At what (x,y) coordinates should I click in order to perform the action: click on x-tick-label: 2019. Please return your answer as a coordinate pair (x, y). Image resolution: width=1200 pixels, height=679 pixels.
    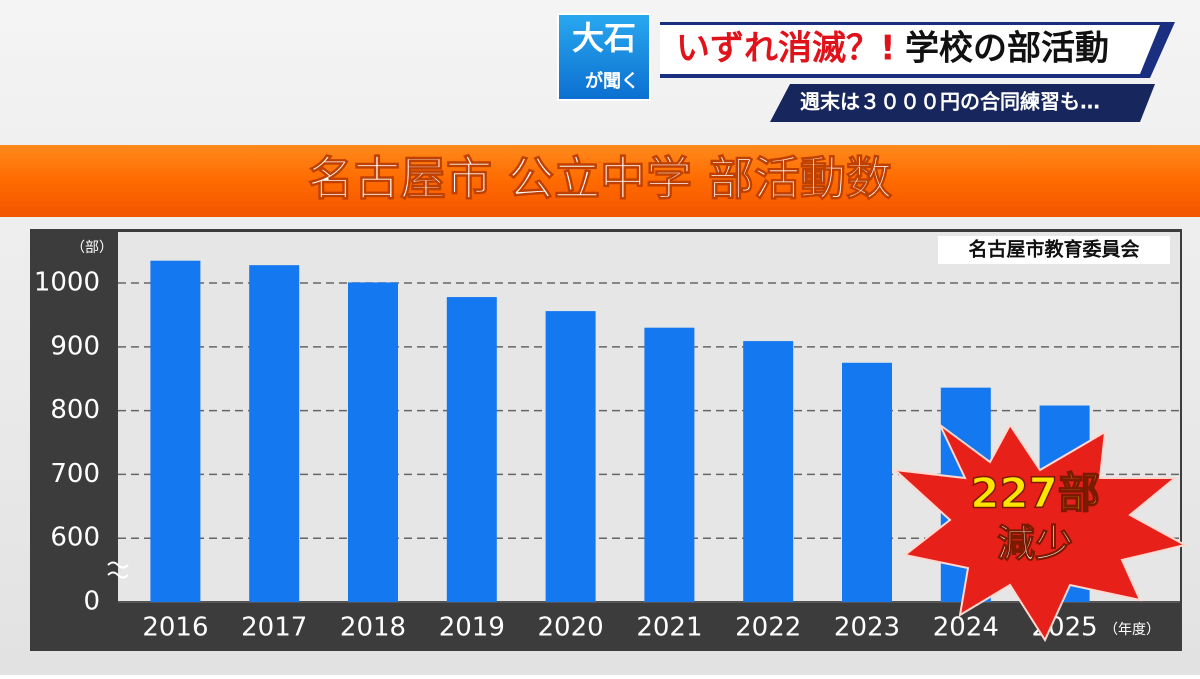
    Looking at the image, I should click on (472, 628).